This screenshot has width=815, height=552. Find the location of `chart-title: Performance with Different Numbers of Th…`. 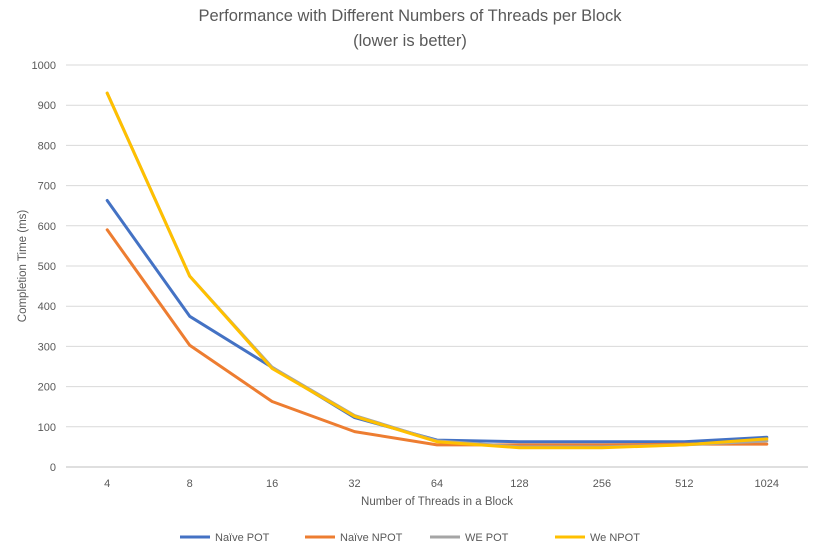

chart-title: Performance with Different Numbers of Th… is located at coordinates (410, 16).